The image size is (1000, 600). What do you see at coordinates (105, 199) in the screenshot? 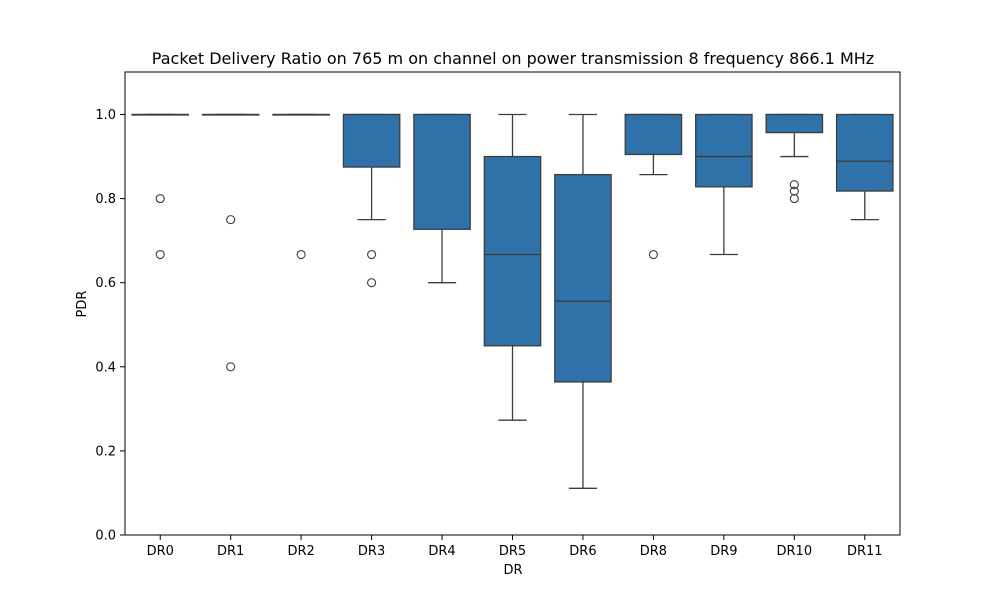
I see `y-tick-label: 0.8` at bounding box center [105, 199].